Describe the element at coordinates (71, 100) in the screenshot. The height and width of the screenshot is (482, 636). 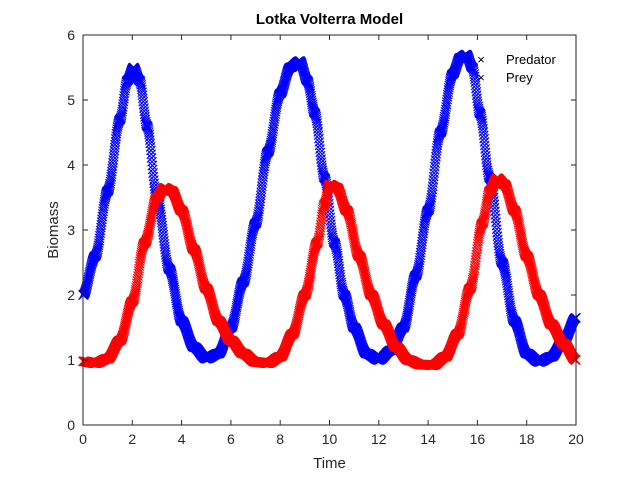
I see `y-tick-label: 5` at that location.